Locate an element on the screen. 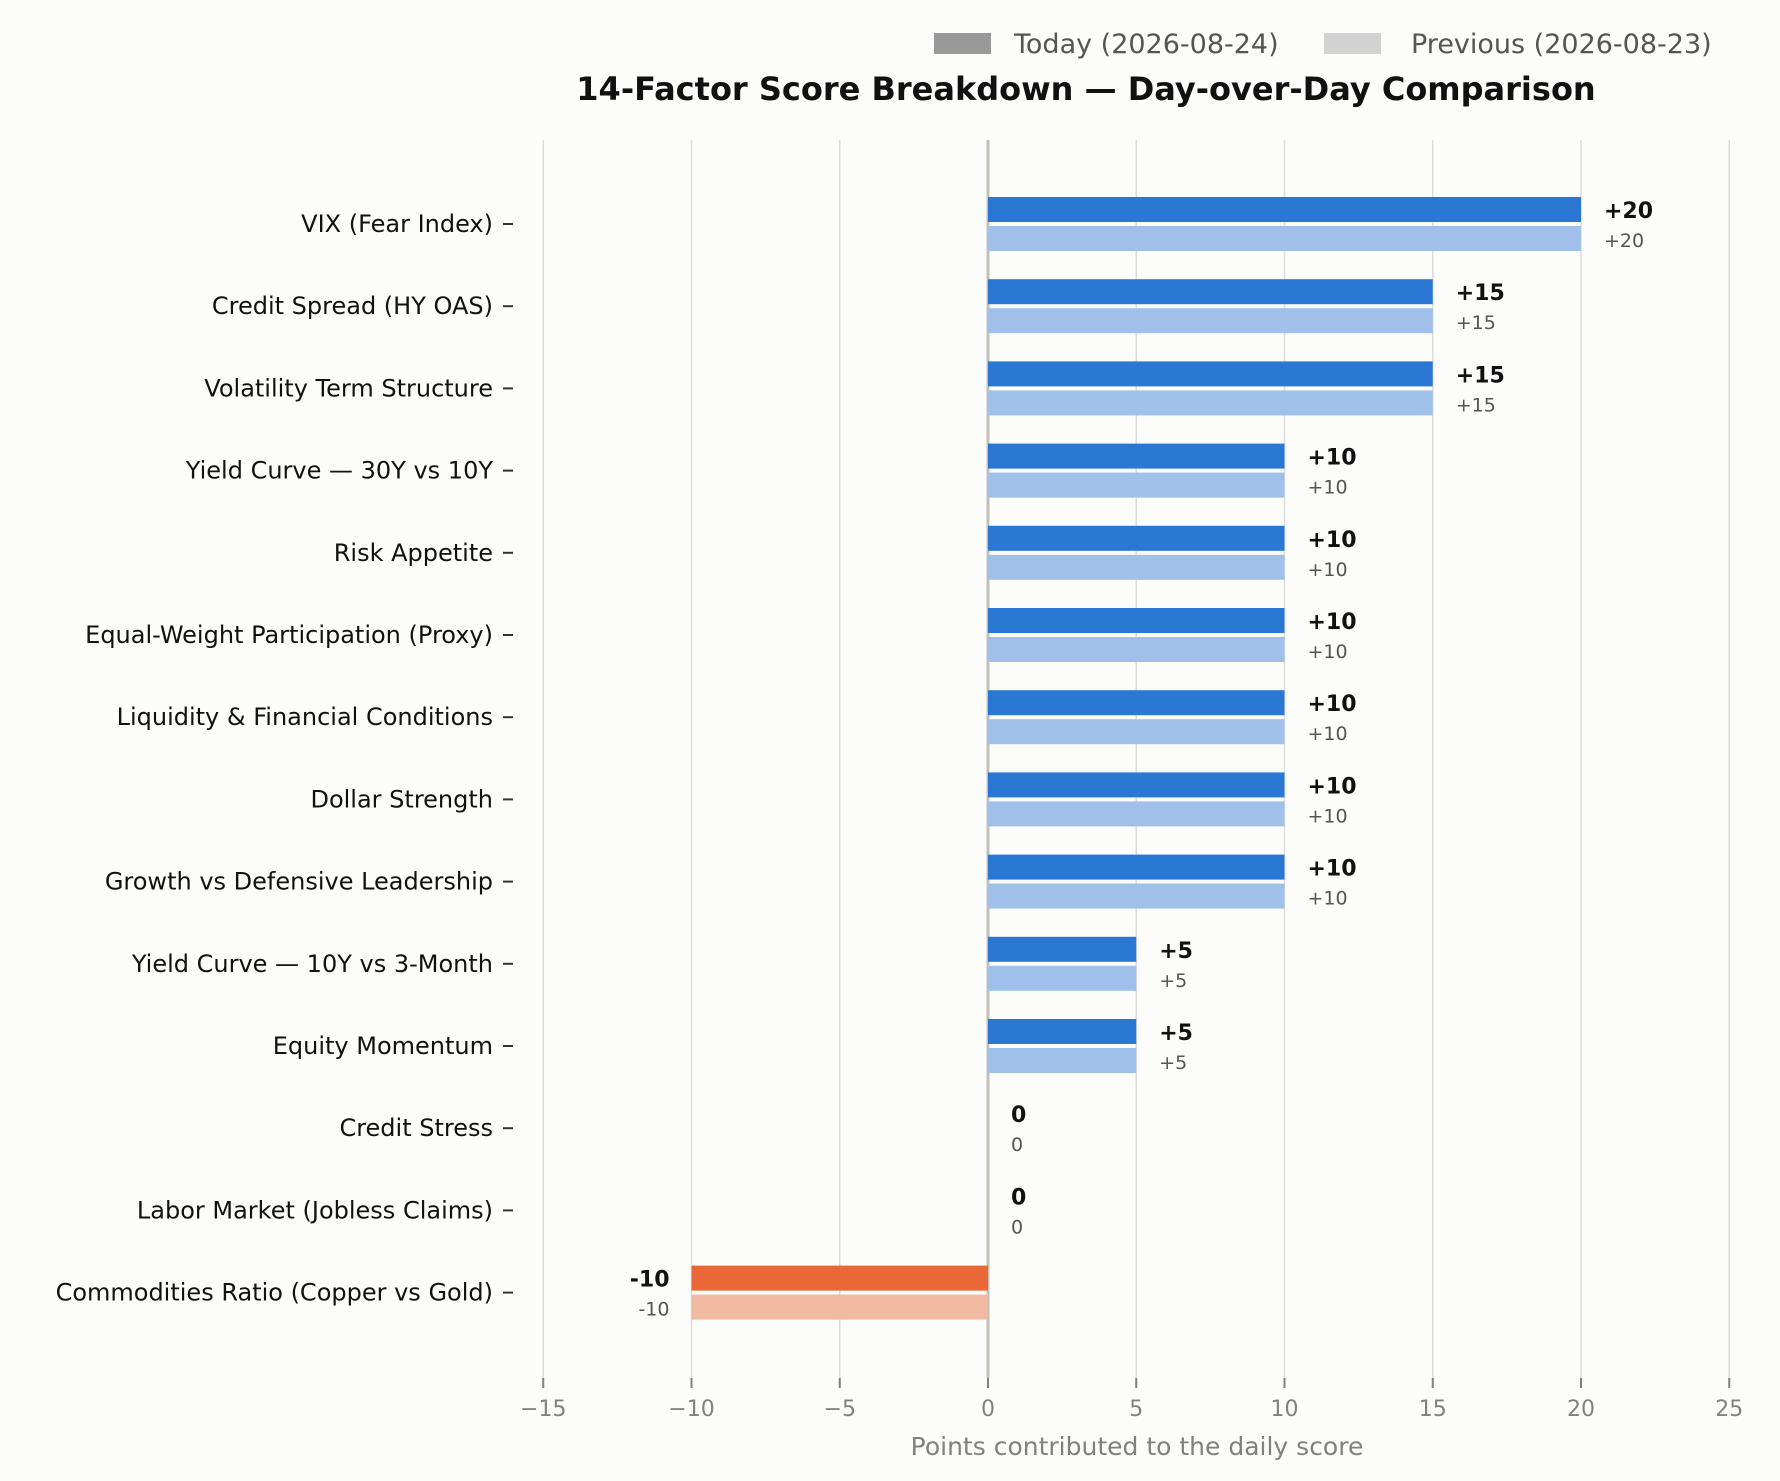 The width and height of the screenshot is (1780, 1481). legend-swatch-today is located at coordinates (962, 43).